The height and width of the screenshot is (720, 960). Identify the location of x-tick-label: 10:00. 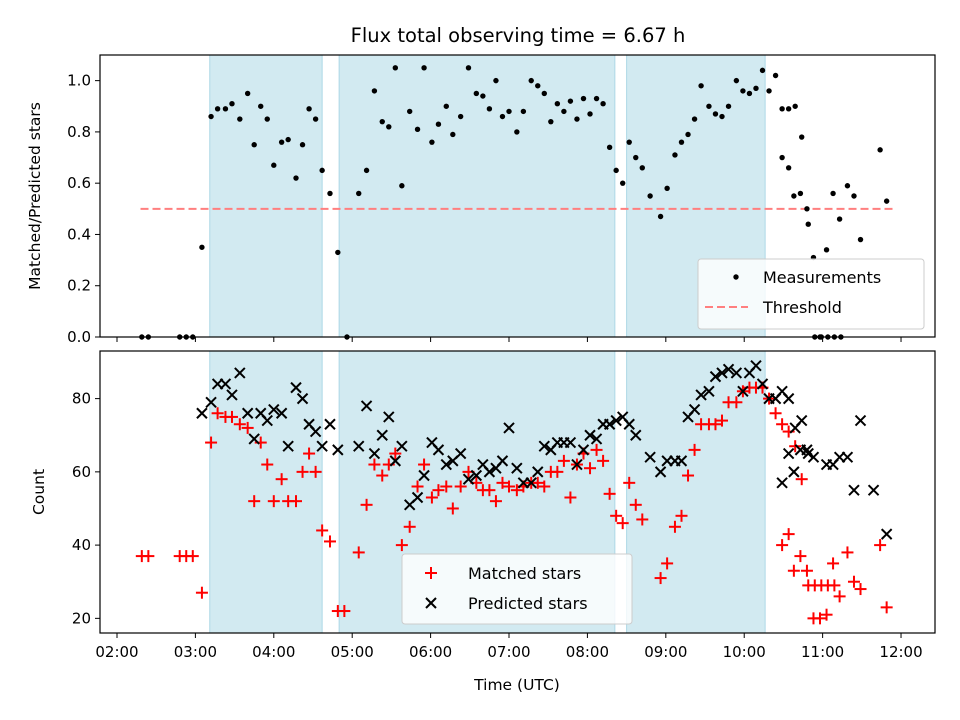
(744, 652).